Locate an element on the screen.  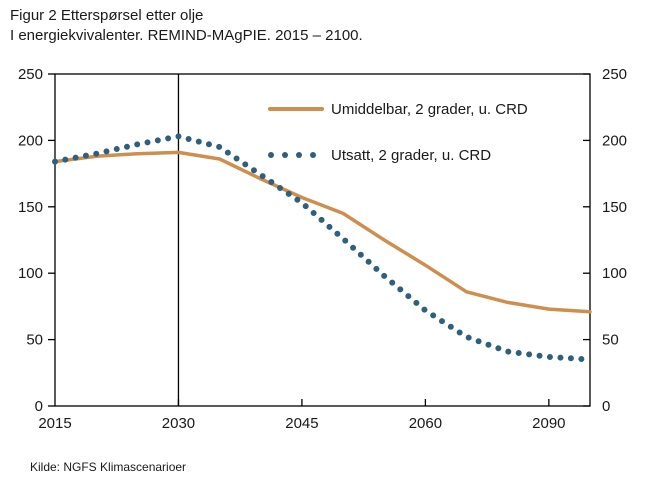
legend-entry-umiddelbar: Umiddelbar, 2 grader, u. CRD is located at coordinates (398, 109).